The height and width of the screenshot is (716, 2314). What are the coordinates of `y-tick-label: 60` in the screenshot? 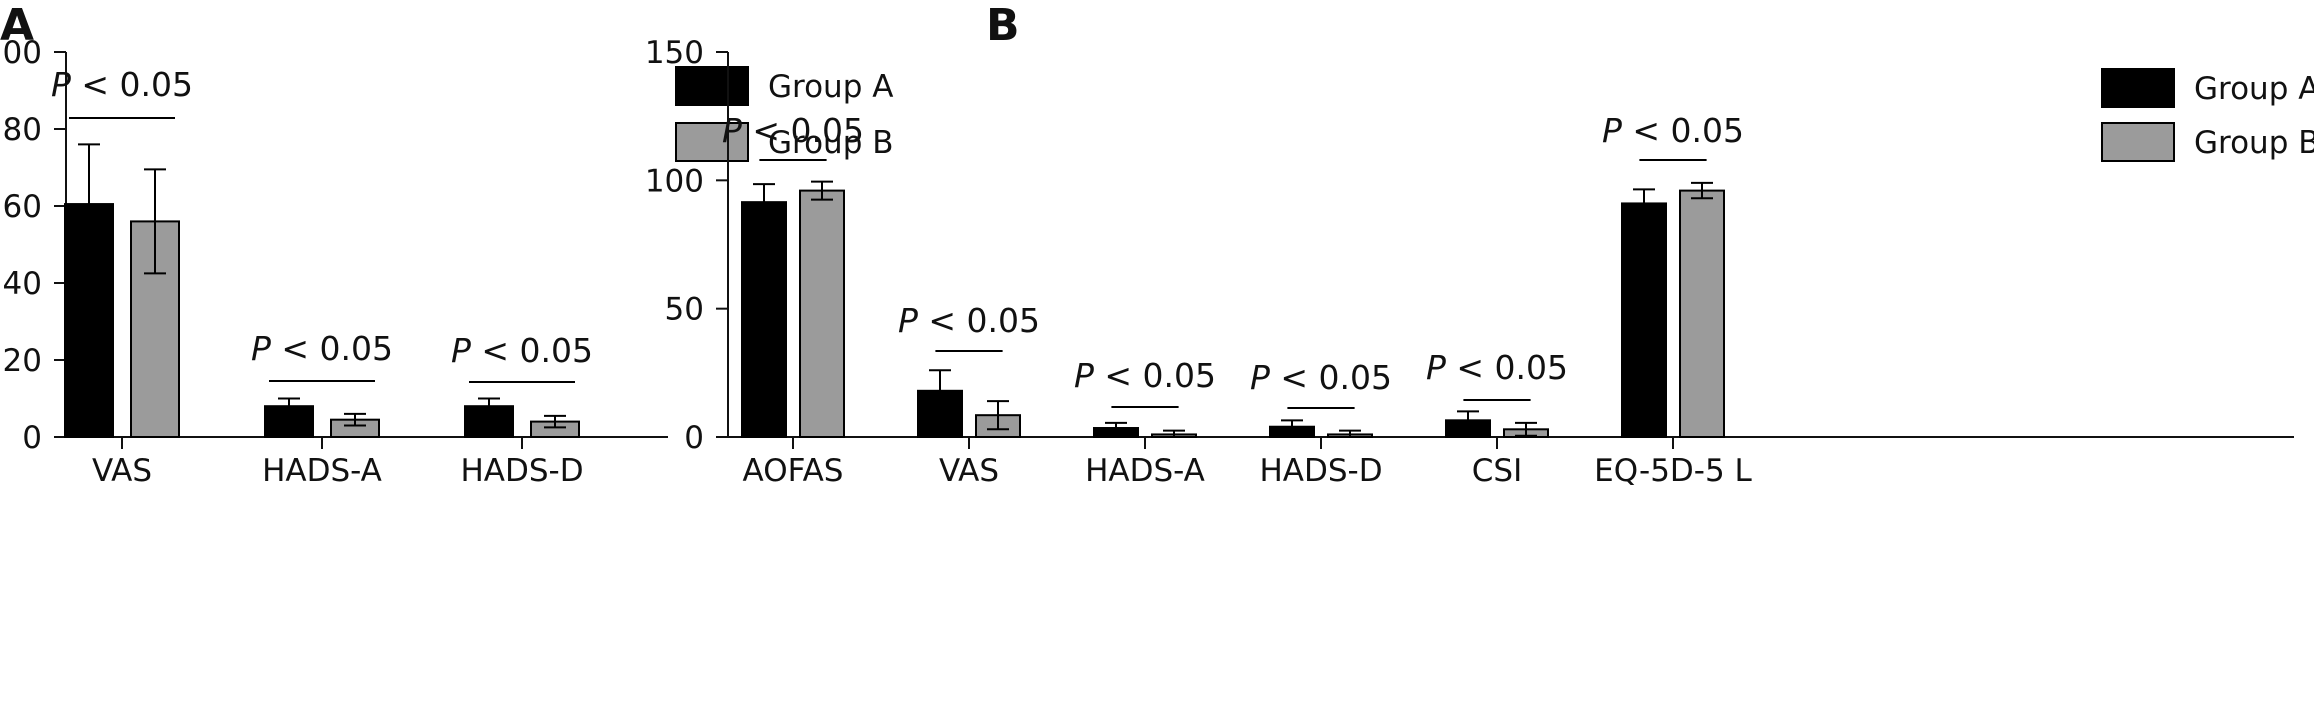 It's located at (22, 207).